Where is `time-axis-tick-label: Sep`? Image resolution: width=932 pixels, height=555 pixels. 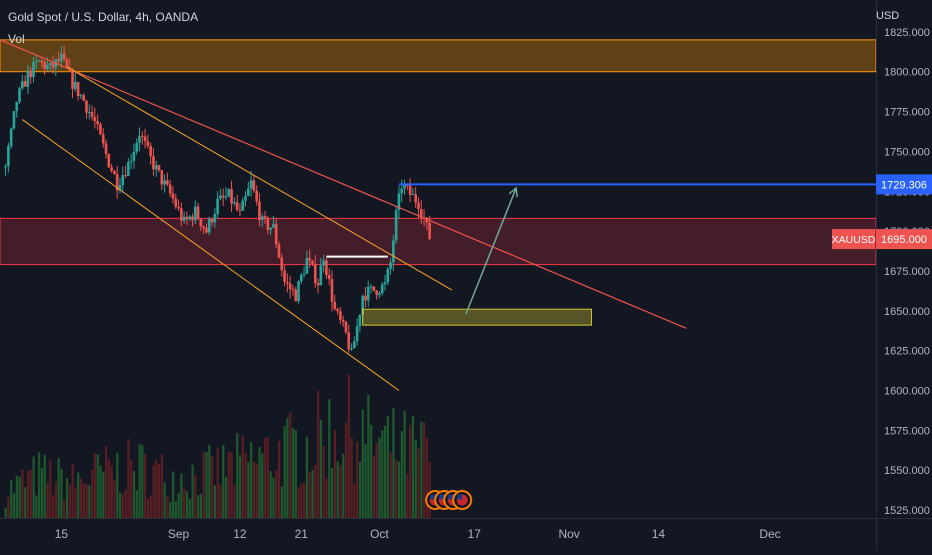 time-axis-tick-label: Sep is located at coordinates (179, 534).